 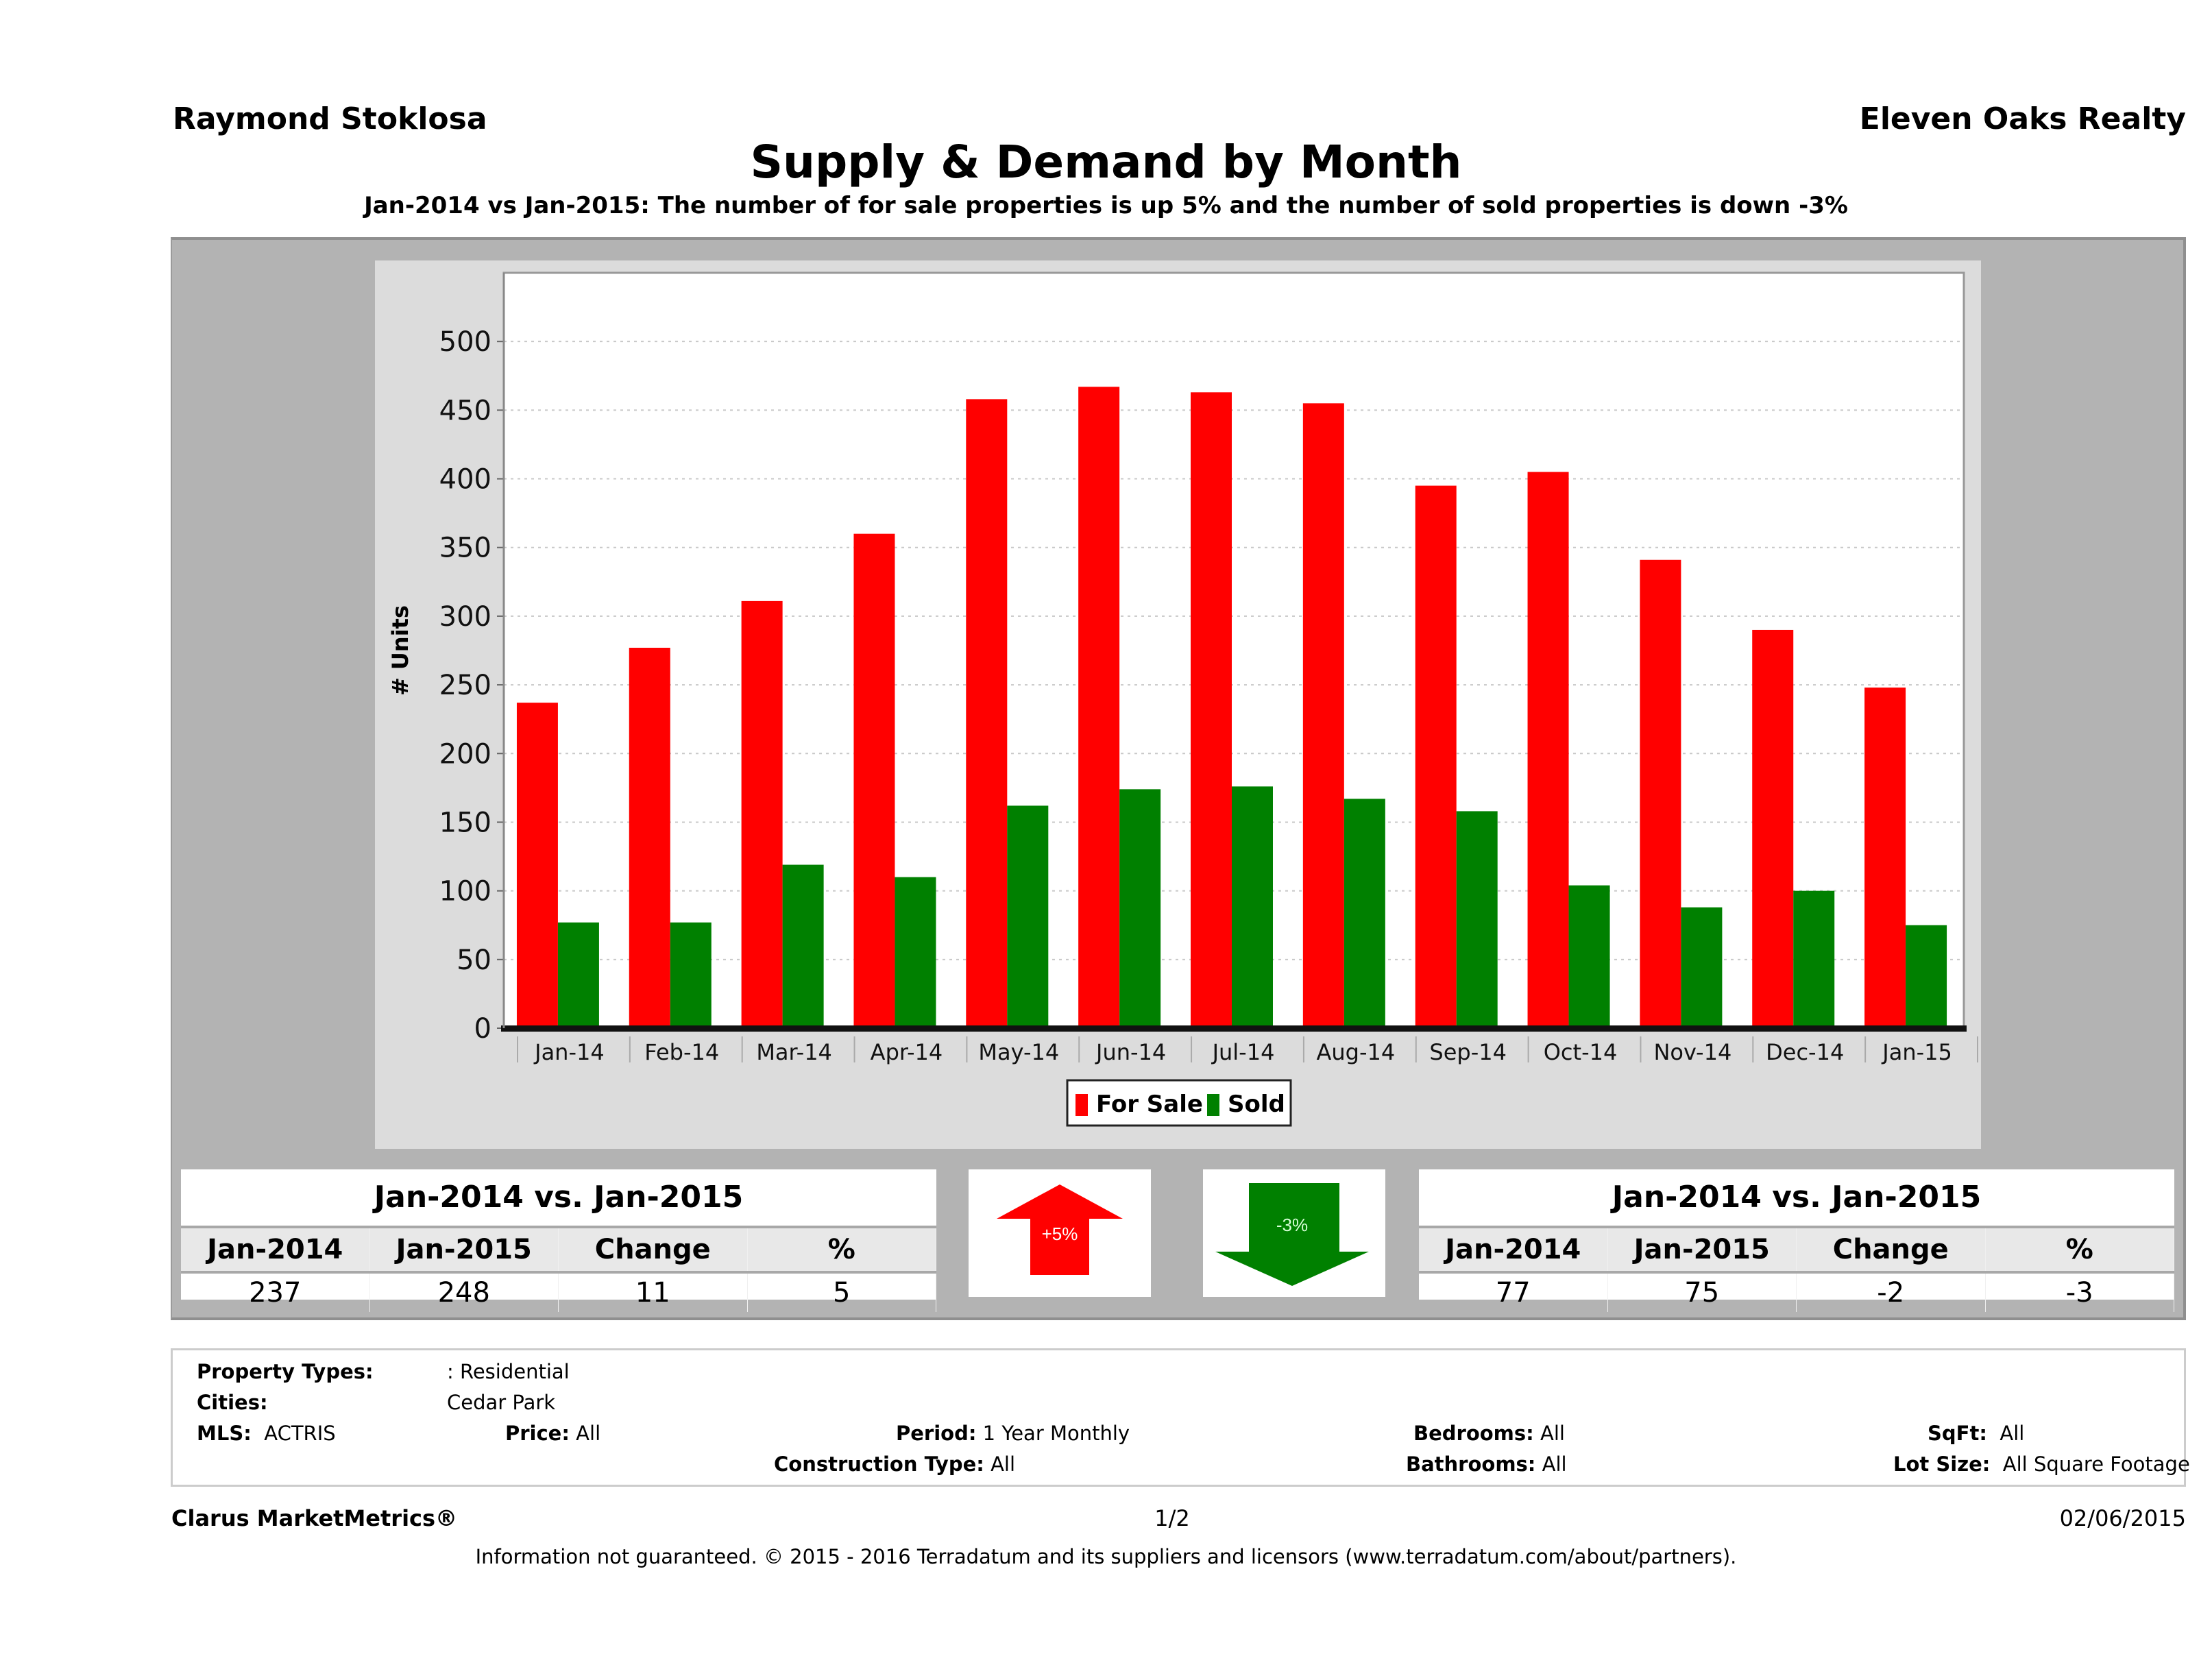 I want to click on page-number: 1/2, so click(x=1172, y=1518).